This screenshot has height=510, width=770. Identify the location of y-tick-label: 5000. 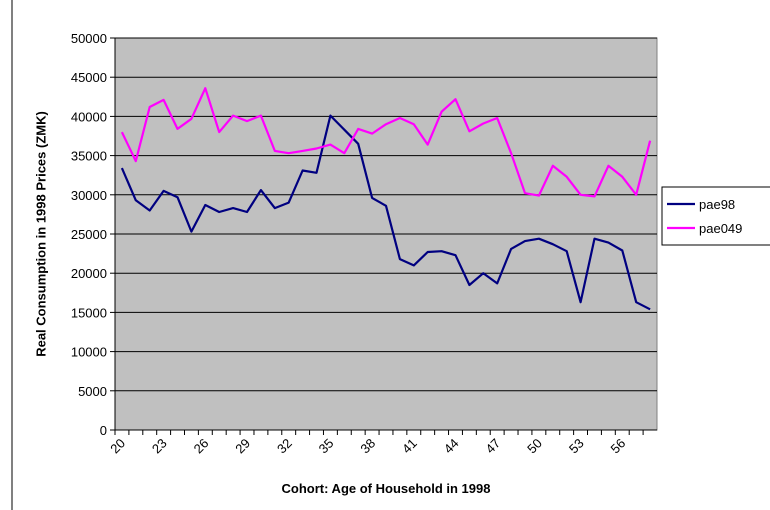
(92, 391).